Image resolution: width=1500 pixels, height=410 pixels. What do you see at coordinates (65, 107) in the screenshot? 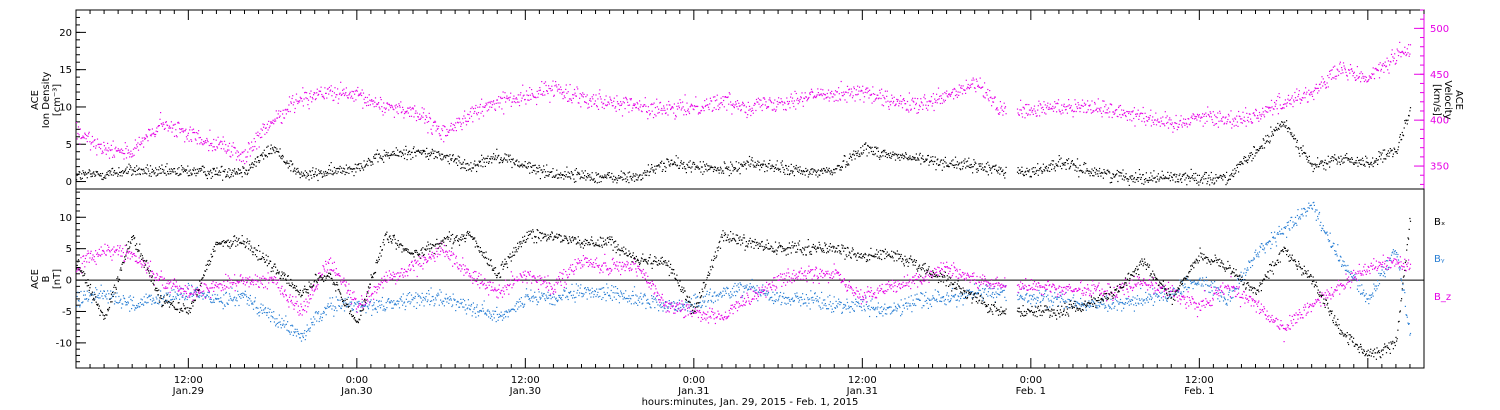
I see `y-tick-label-left: 10` at bounding box center [65, 107].